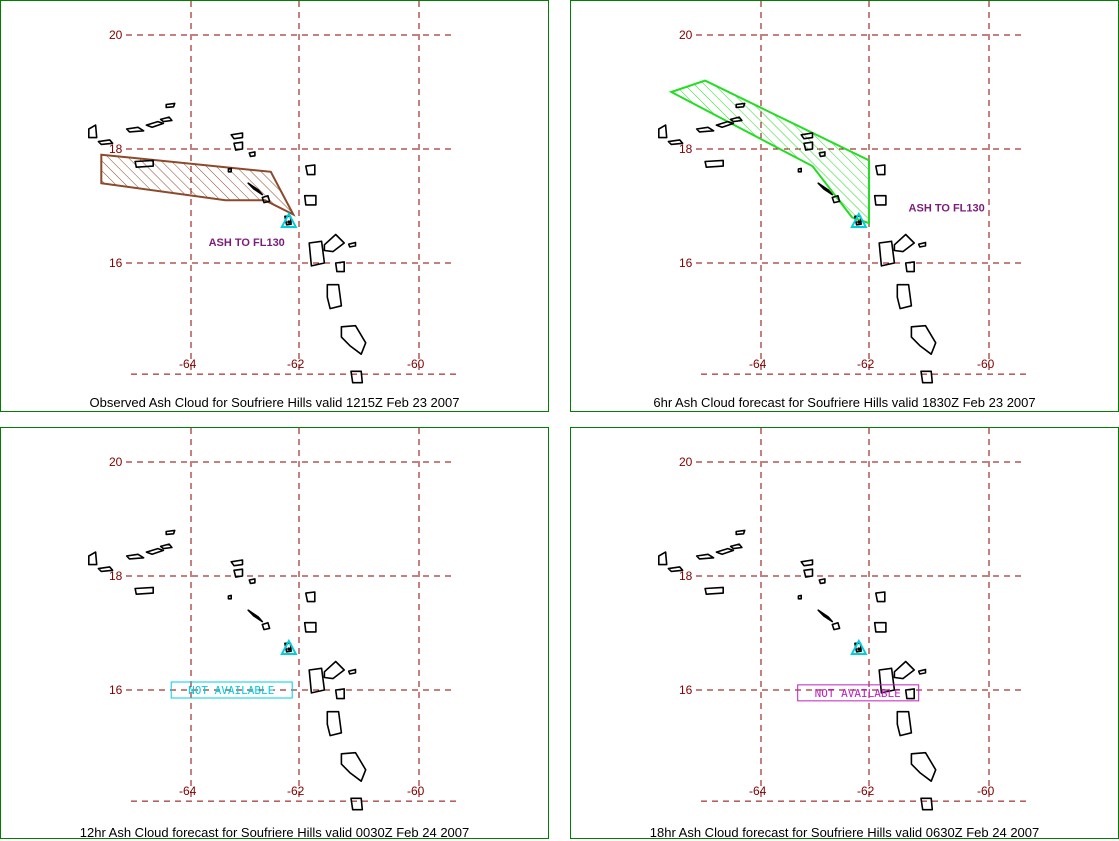 Image resolution: width=1119 pixels, height=841 pixels. I want to click on map-fcst12: 20 18 16 -64 -62 -60 NOT AVAILABLE, so click(272, 619).